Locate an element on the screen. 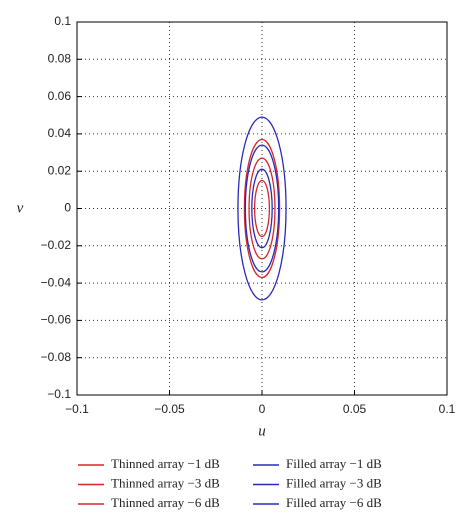  y-tick-label: −0.06 is located at coordinates (56, 320).